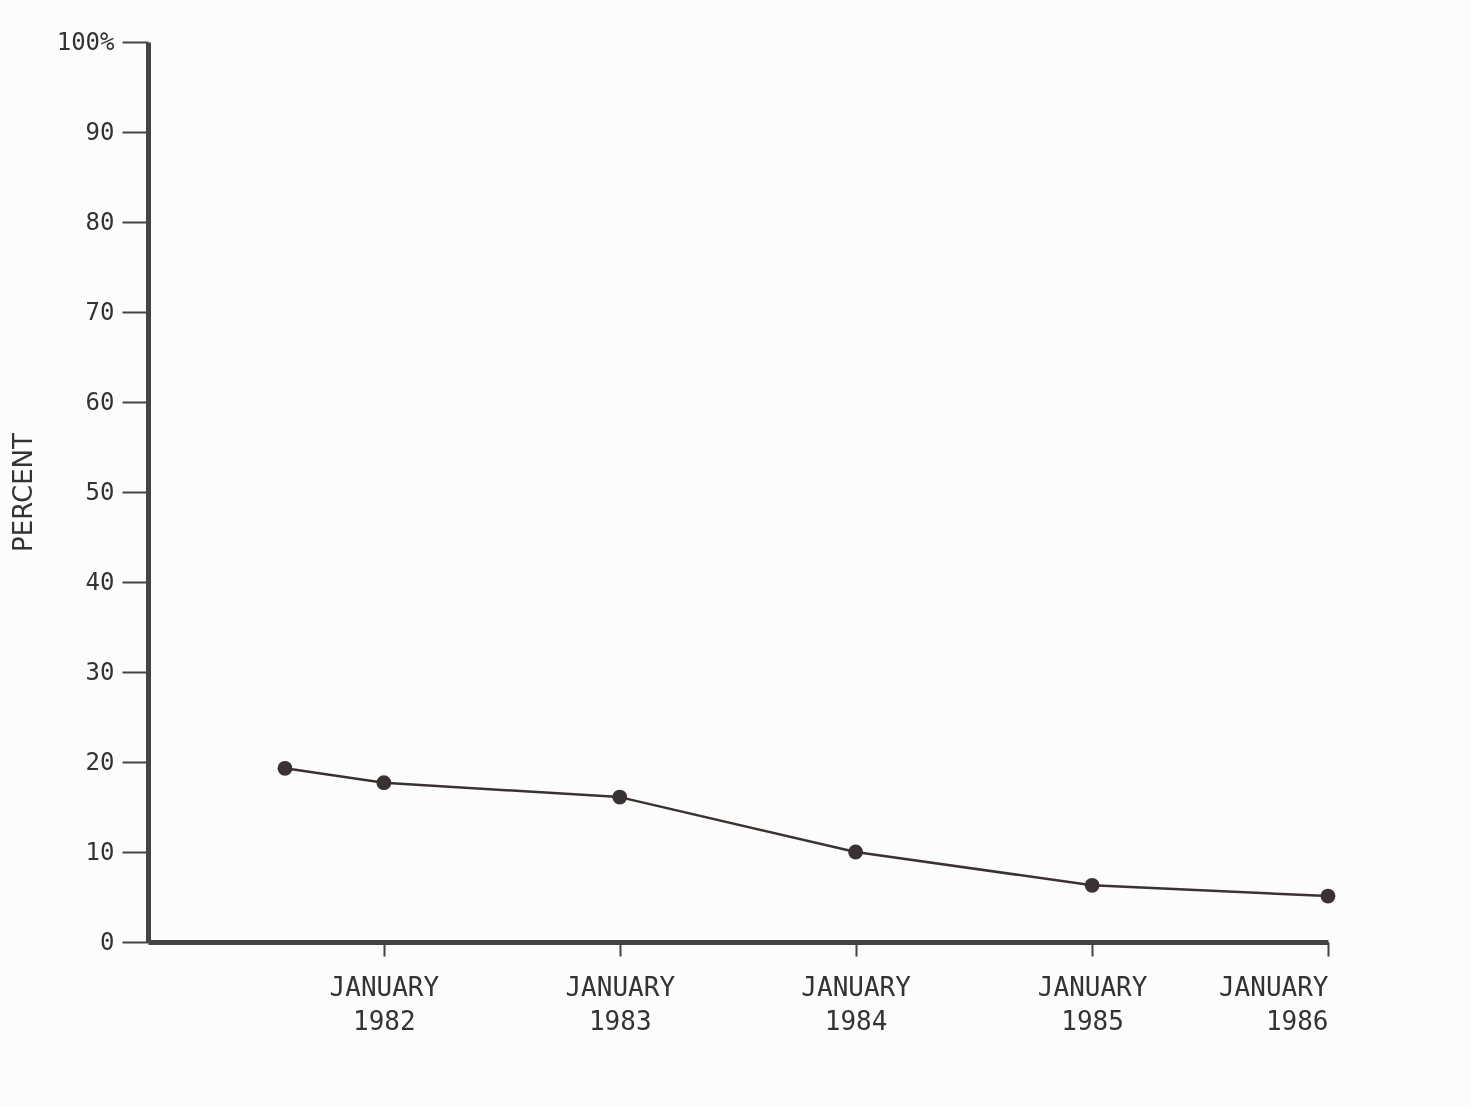 Image resolution: width=1471 pixels, height=1107 pixels. I want to click on x-tick-label: JANUARY 1984, so click(856, 1003).